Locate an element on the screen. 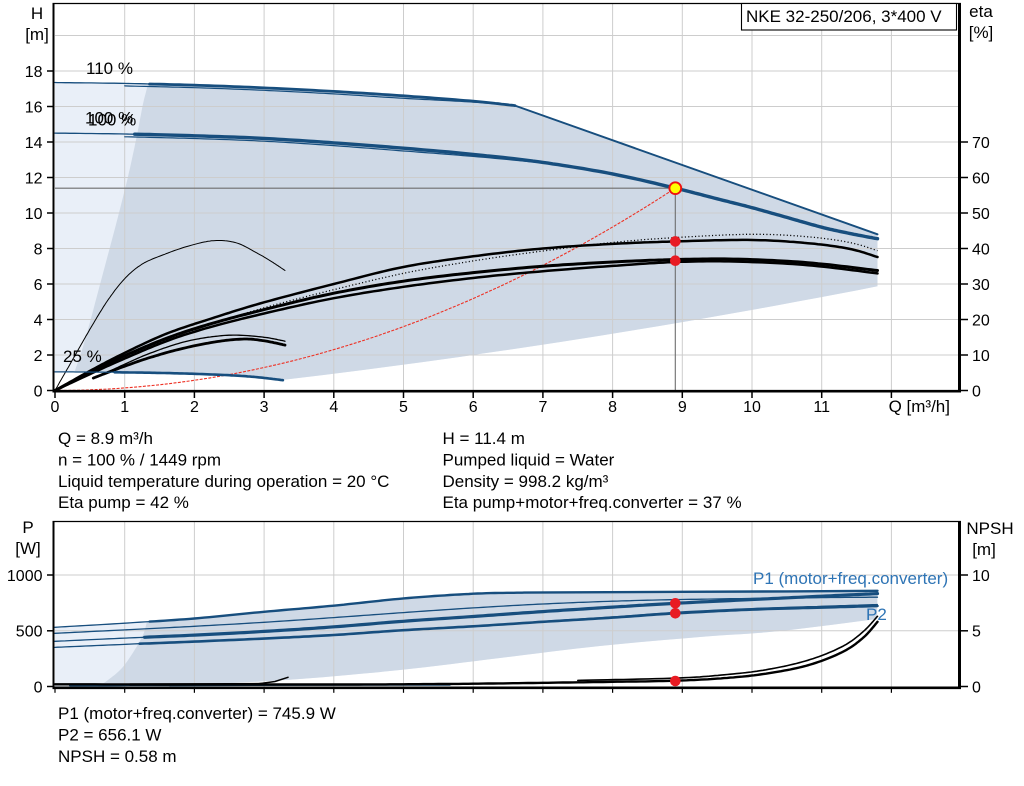  svg-text: P2 = 656.1 W is located at coordinates (109, 735).